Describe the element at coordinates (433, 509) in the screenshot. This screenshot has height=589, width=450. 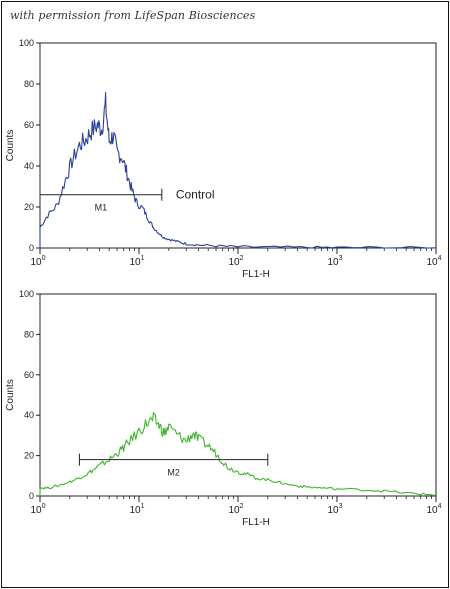
I see `panel2-x-tick-label: 10⁴` at that location.